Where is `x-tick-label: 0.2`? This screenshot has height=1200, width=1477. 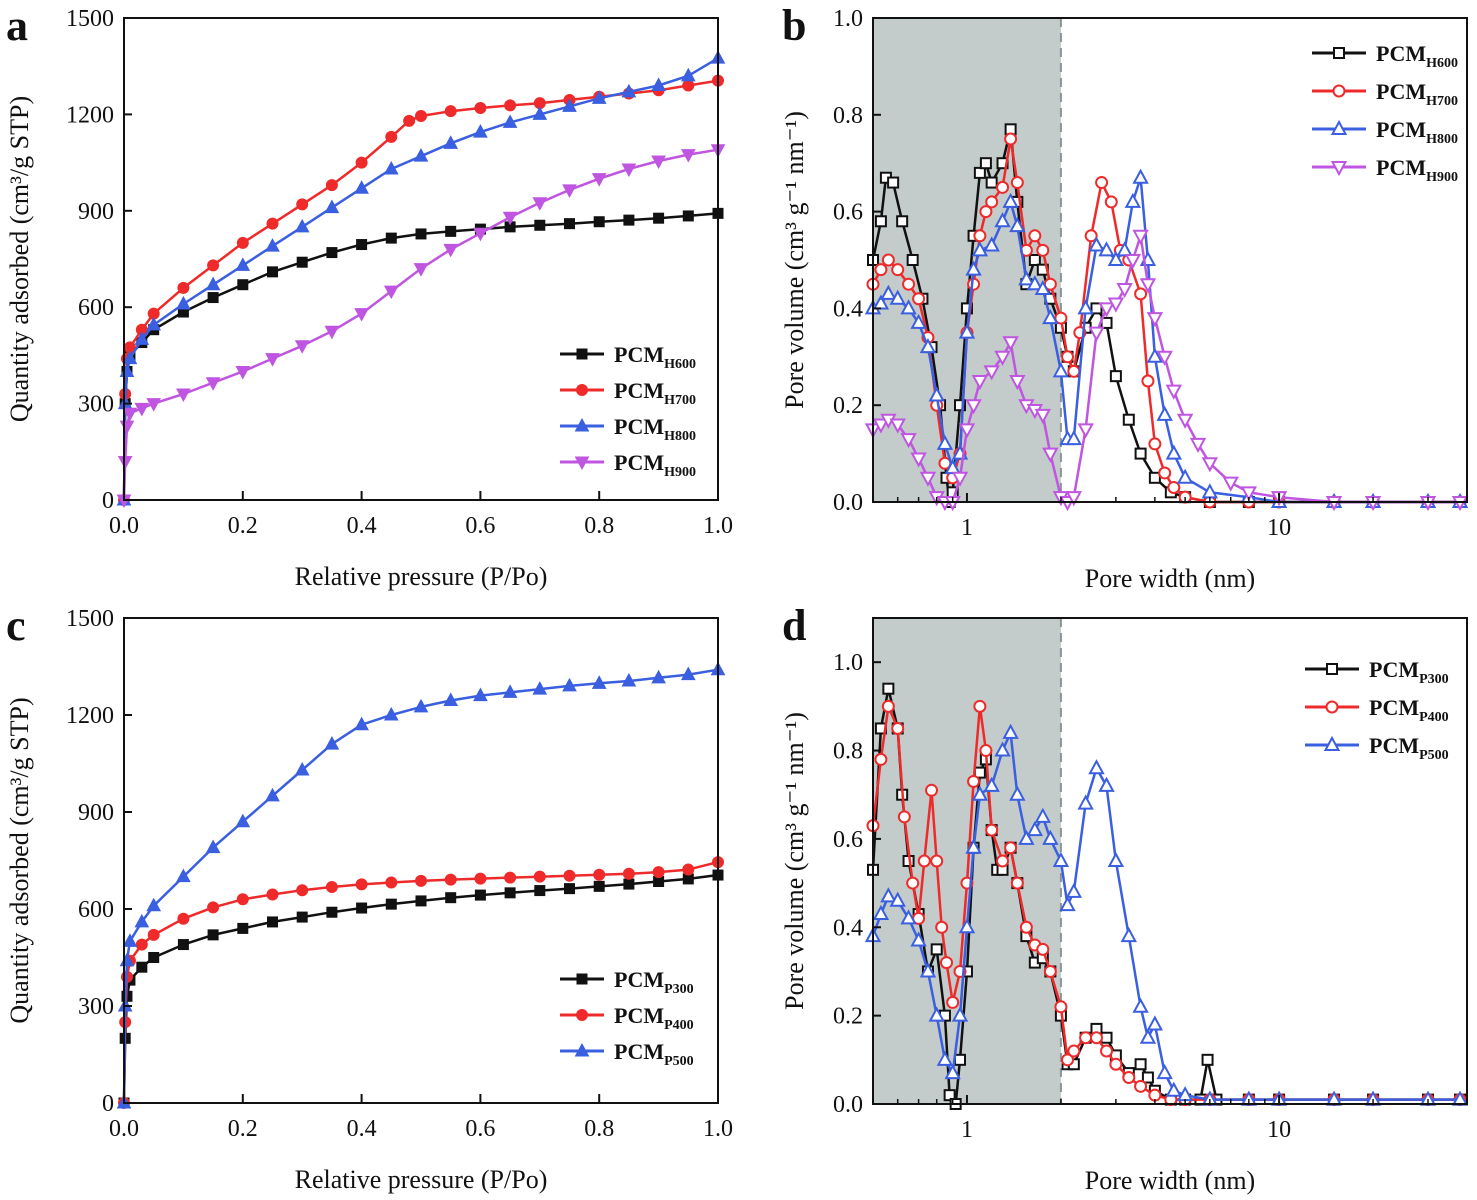 x-tick-label: 0.2 is located at coordinates (243, 526).